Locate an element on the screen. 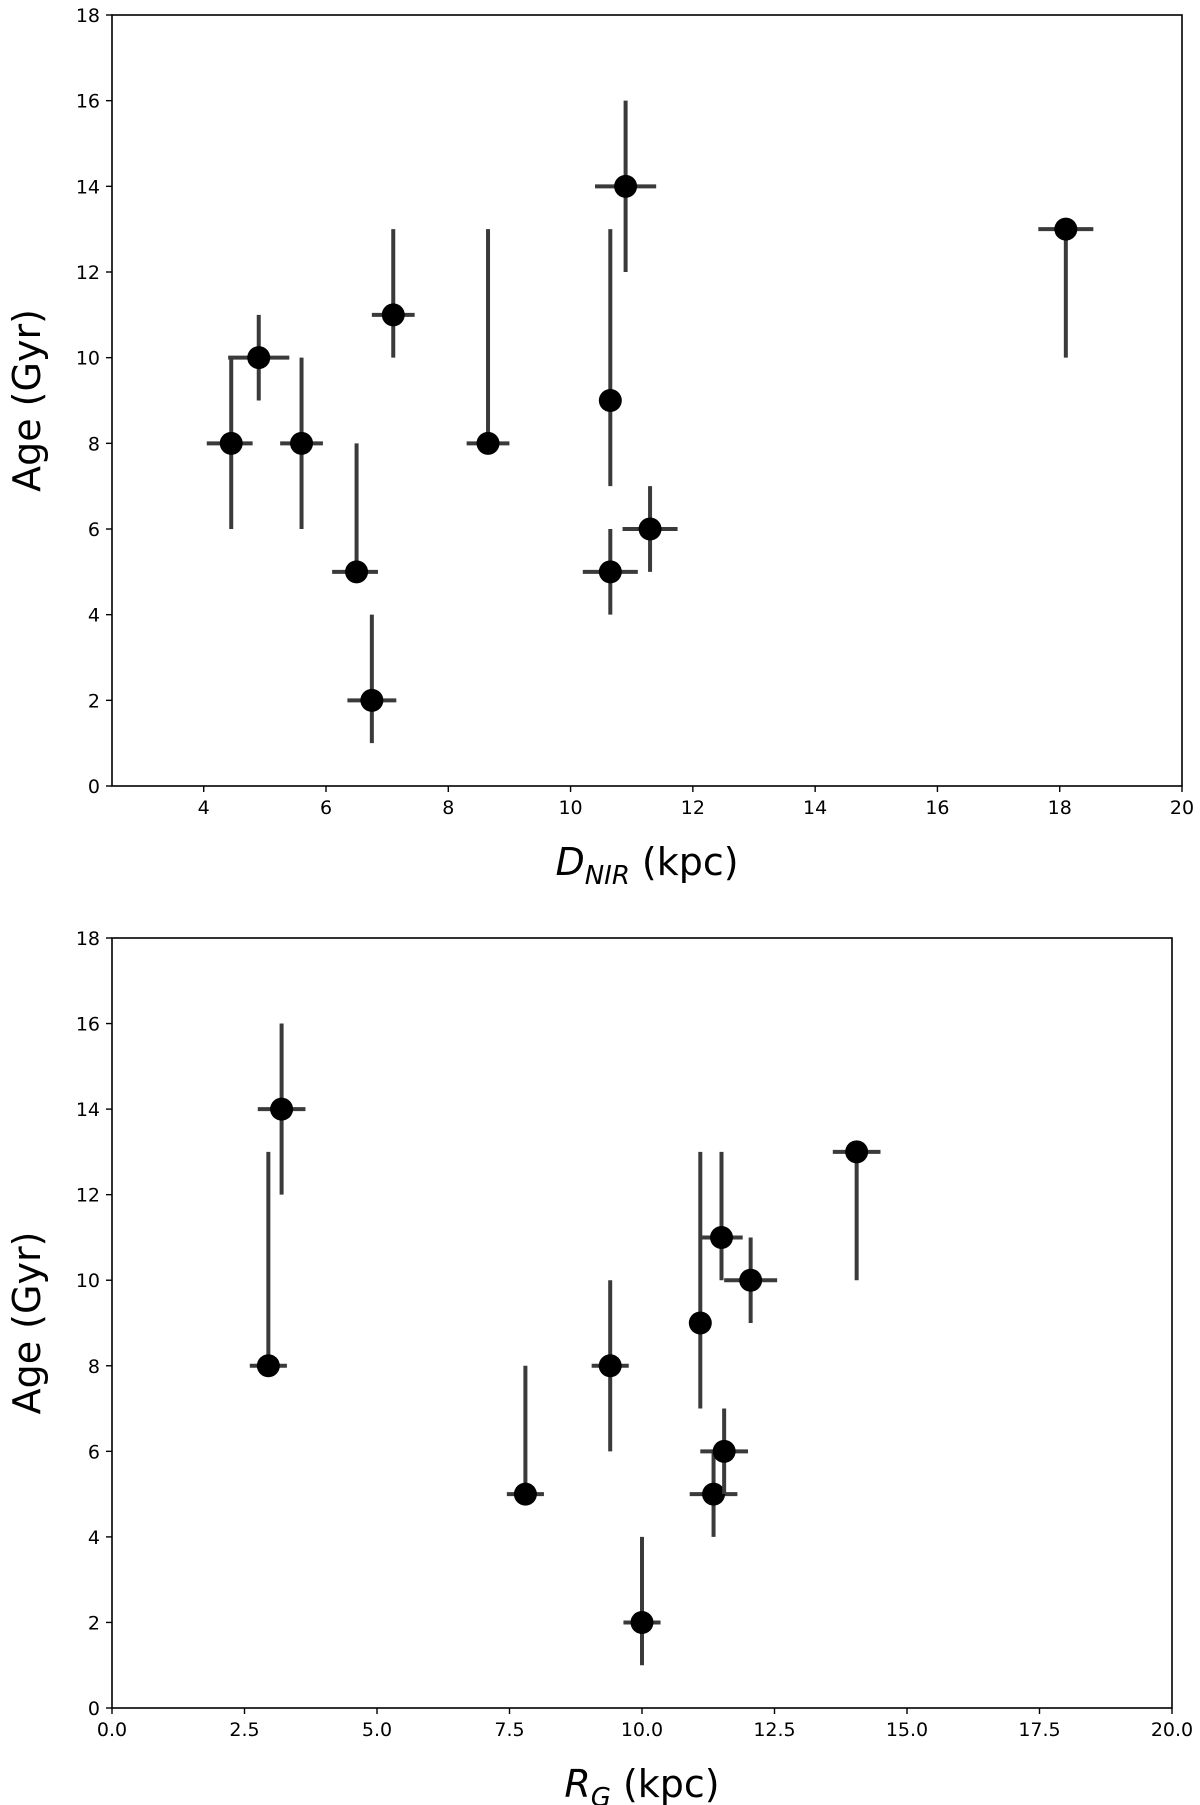  x-axis-label: RG (kpc) is located at coordinates (641, 1783).